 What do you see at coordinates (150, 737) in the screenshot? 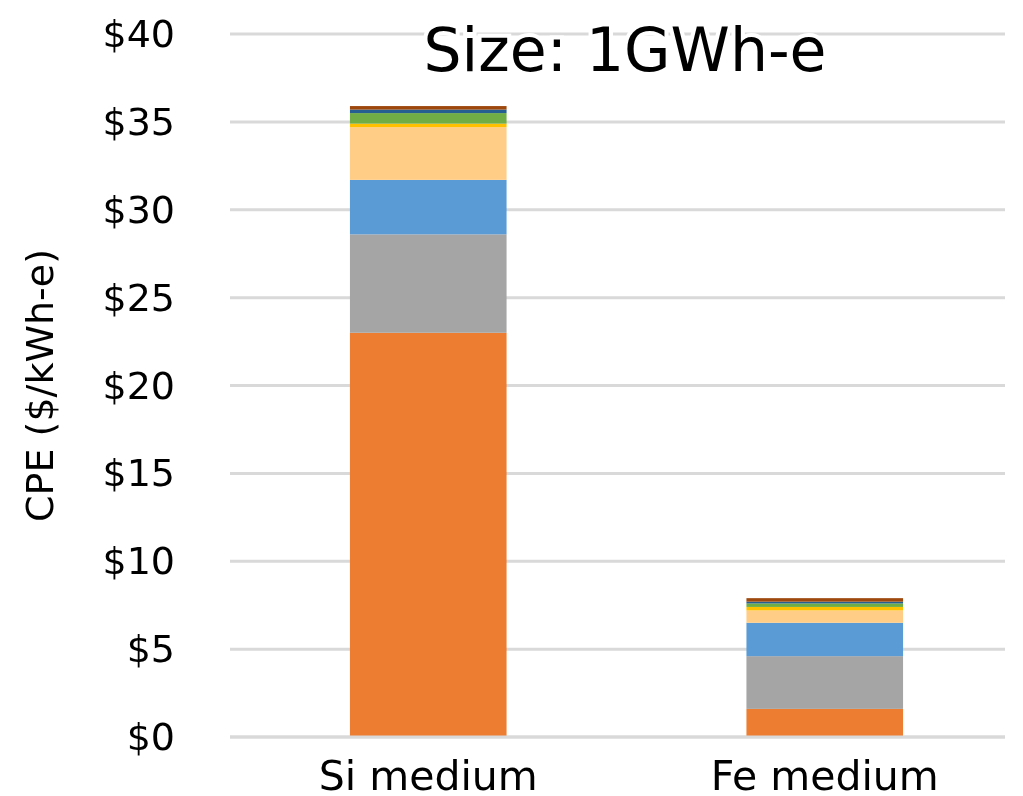
I see `y-tick-label: $0` at bounding box center [150, 737].